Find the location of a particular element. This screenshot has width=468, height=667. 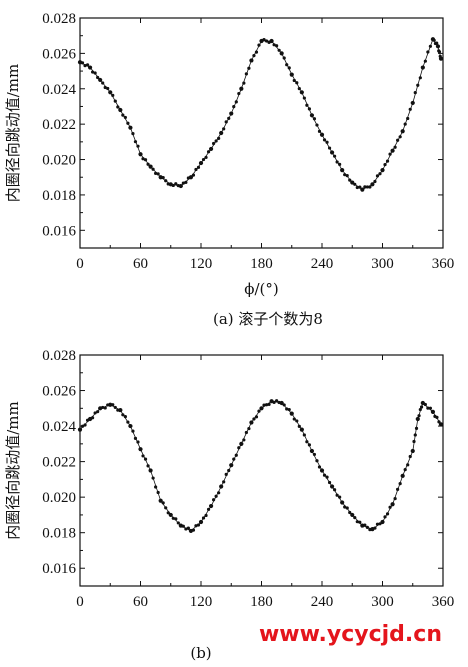

caption-b: (b) is located at coordinates (200, 653).